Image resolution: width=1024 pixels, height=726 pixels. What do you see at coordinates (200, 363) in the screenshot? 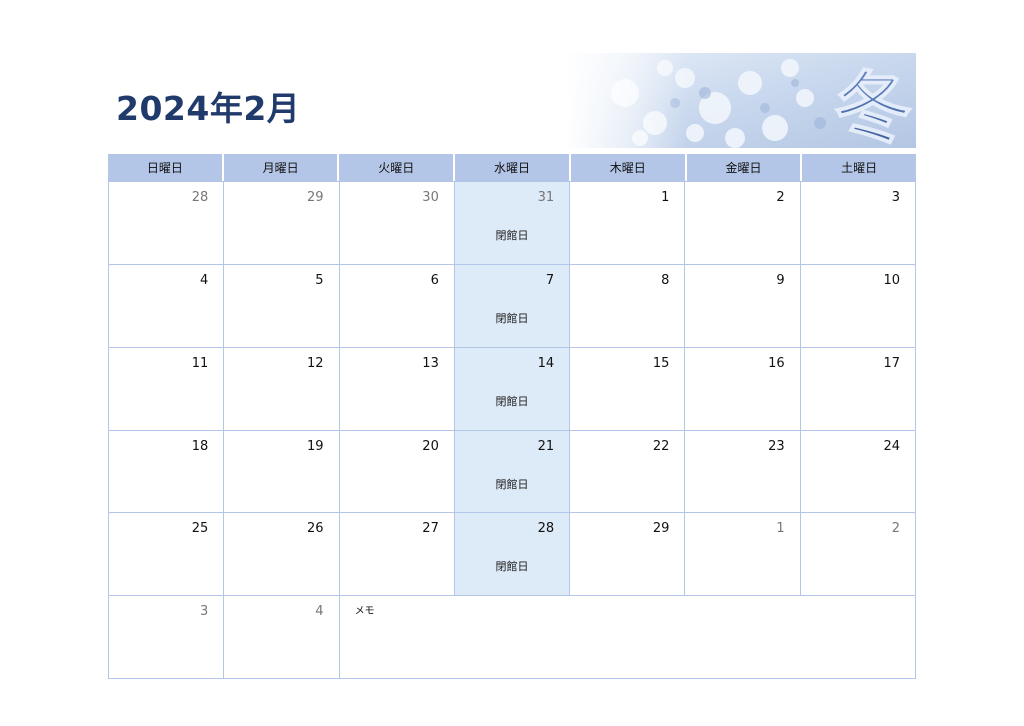
I see `day-number: 11` at bounding box center [200, 363].